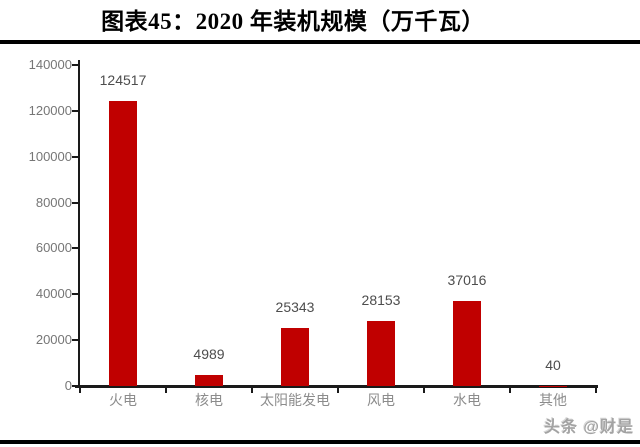 The height and width of the screenshot is (447, 640). What do you see at coordinates (50, 110) in the screenshot?
I see `y-axis-tick-label: 120000` at bounding box center [50, 110].